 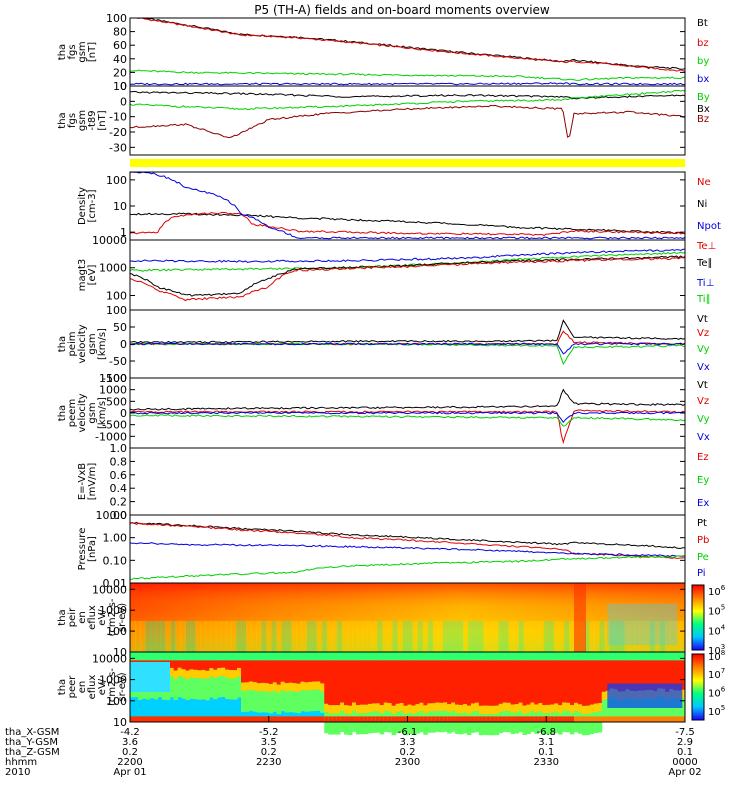 What do you see at coordinates (116, 180) in the screenshot?
I see `density-ytick-label: 100` at bounding box center [116, 180].